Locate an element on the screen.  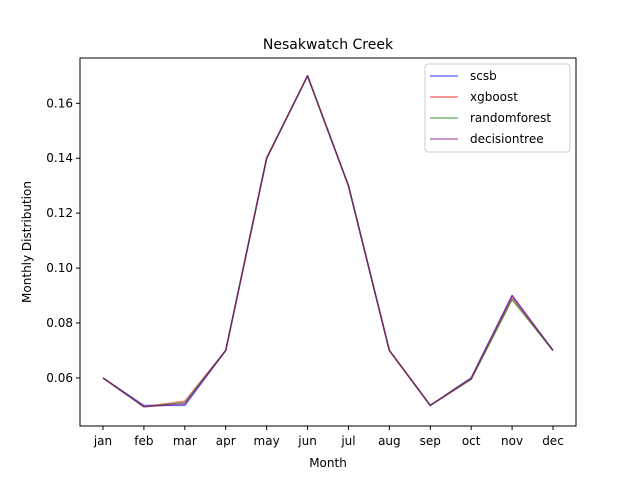
x-tick-label-feb: feb is located at coordinates (143, 441).